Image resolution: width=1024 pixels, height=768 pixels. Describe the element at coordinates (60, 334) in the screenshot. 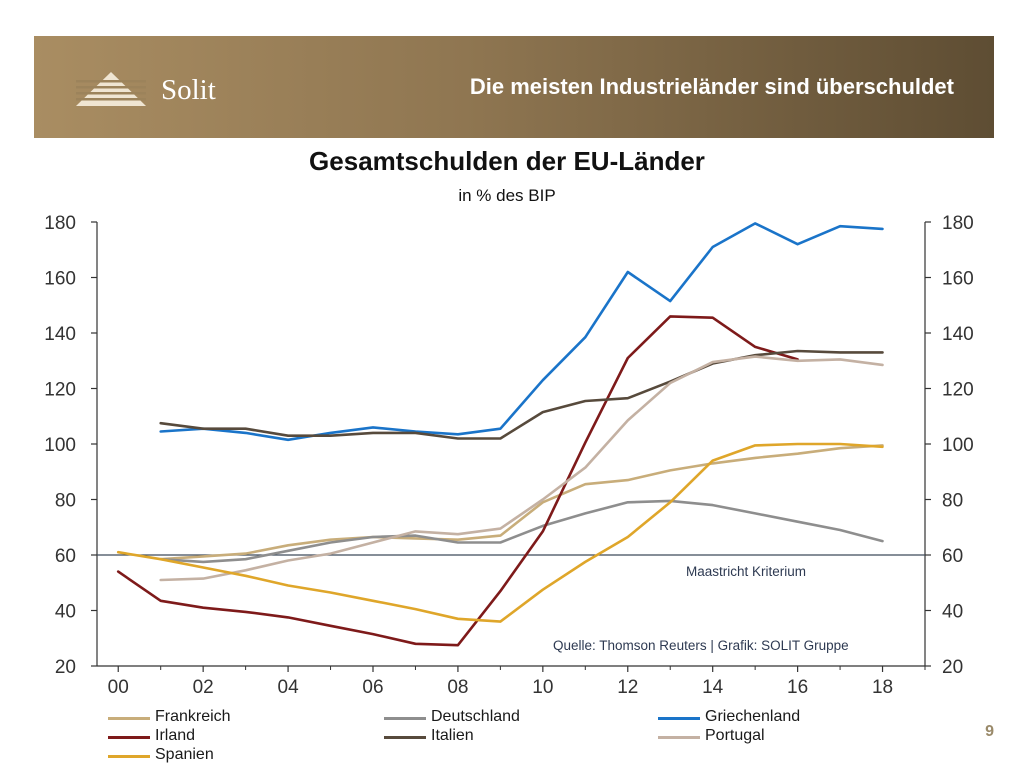

I see `y-tick-label-left: 140` at that location.